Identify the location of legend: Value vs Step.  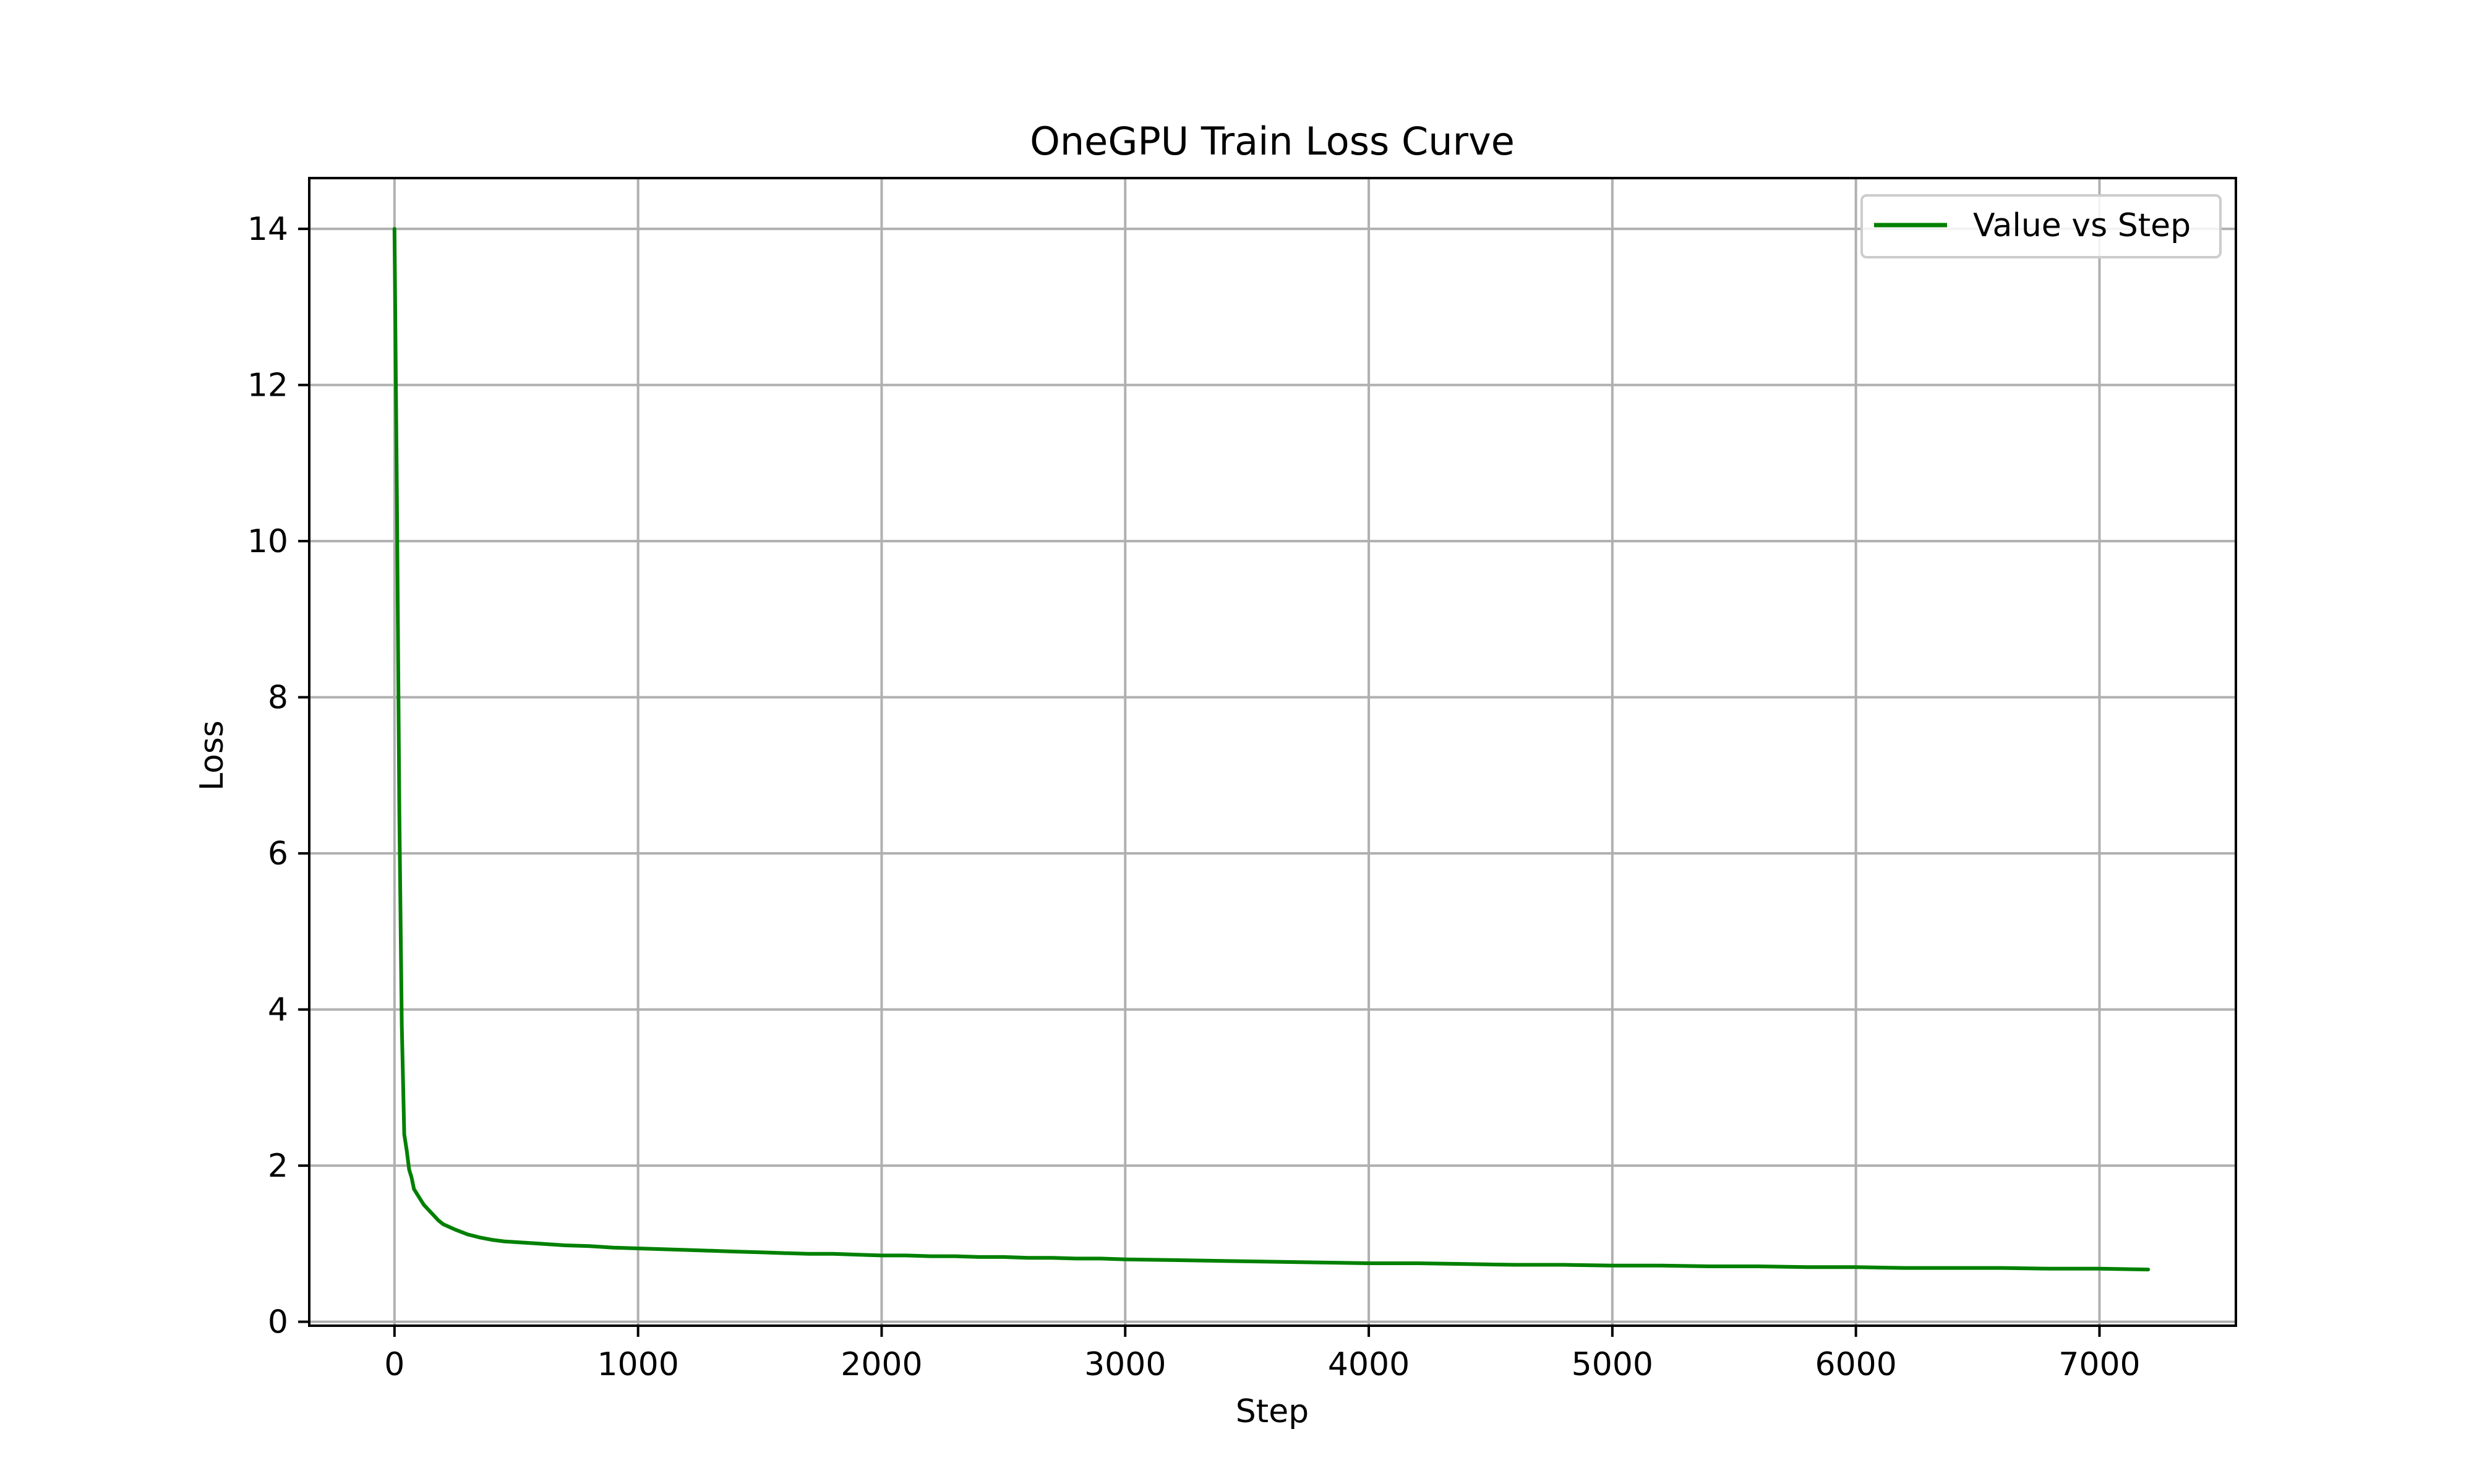
(2041, 226).